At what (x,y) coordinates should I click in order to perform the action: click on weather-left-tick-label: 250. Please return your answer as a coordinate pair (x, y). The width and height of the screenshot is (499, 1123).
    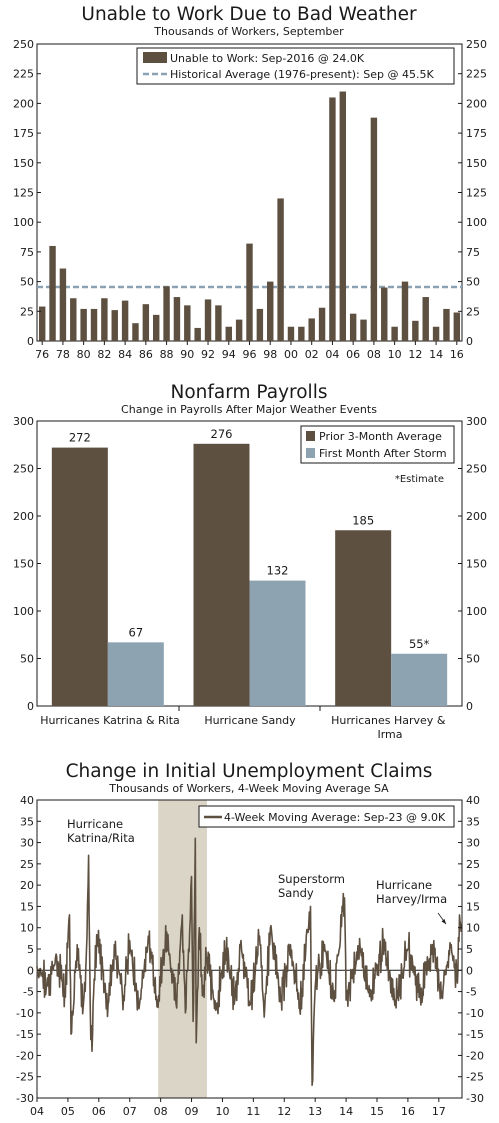
    Looking at the image, I should click on (23, 44).